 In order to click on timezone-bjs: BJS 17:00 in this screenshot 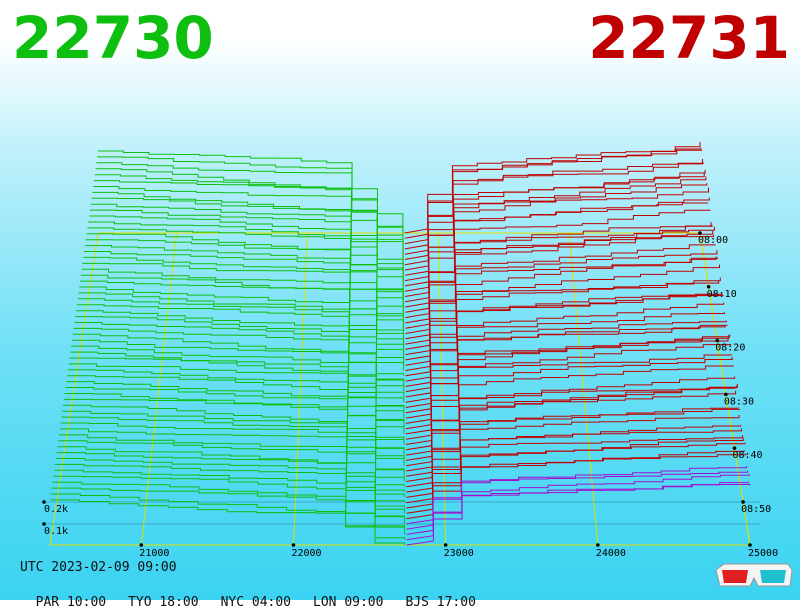, I will do `click(440, 602)`.